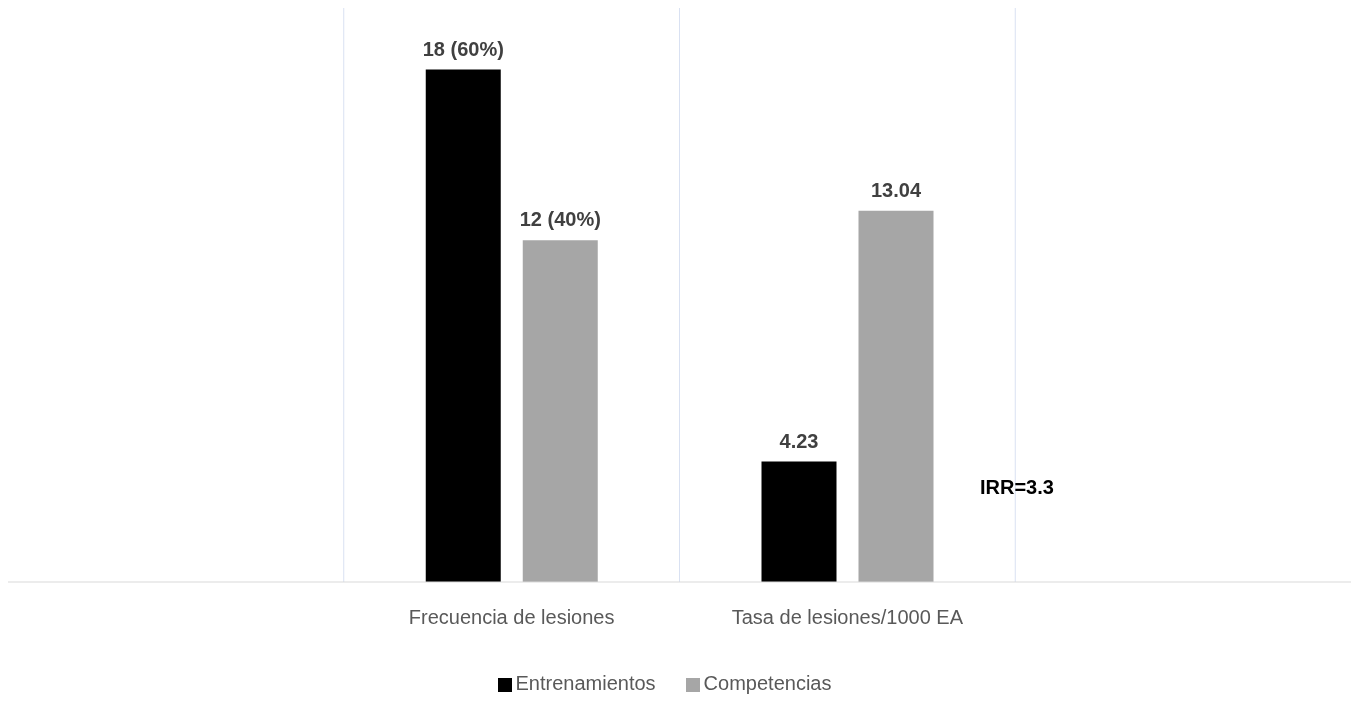 The width and height of the screenshot is (1359, 713). What do you see at coordinates (896, 189) in the screenshot?
I see `data-label: 13.04` at bounding box center [896, 189].